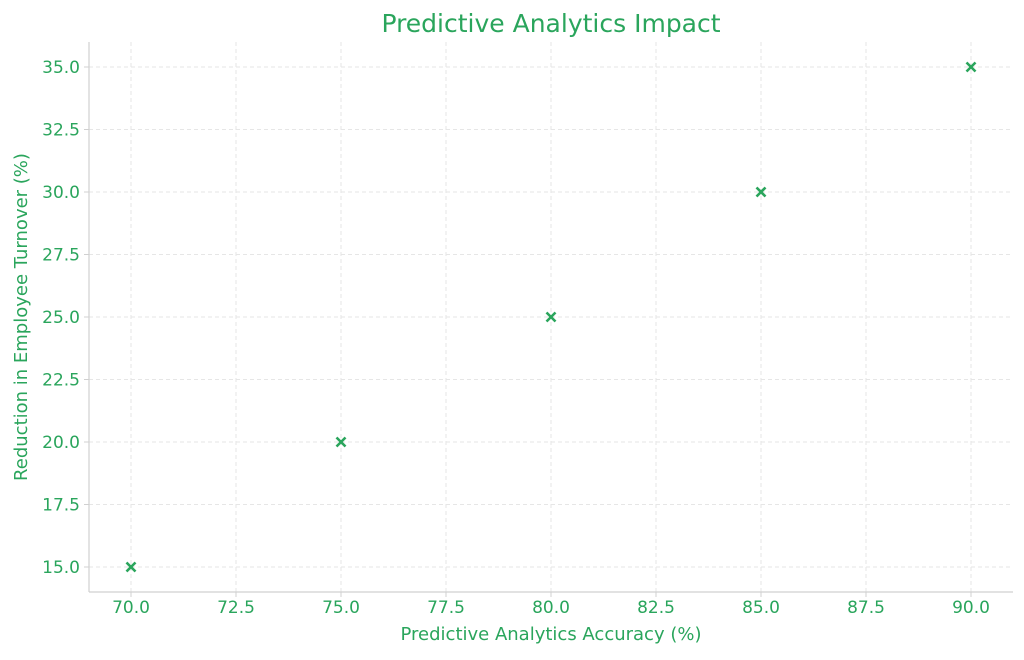  What do you see at coordinates (131, 608) in the screenshot?
I see `x-tick-label: 70.0` at bounding box center [131, 608].